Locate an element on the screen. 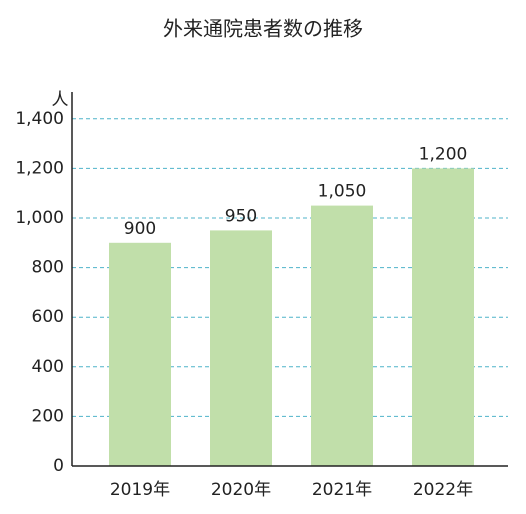  chart-title: 外来通院患者数の推移 is located at coordinates (263, 29).